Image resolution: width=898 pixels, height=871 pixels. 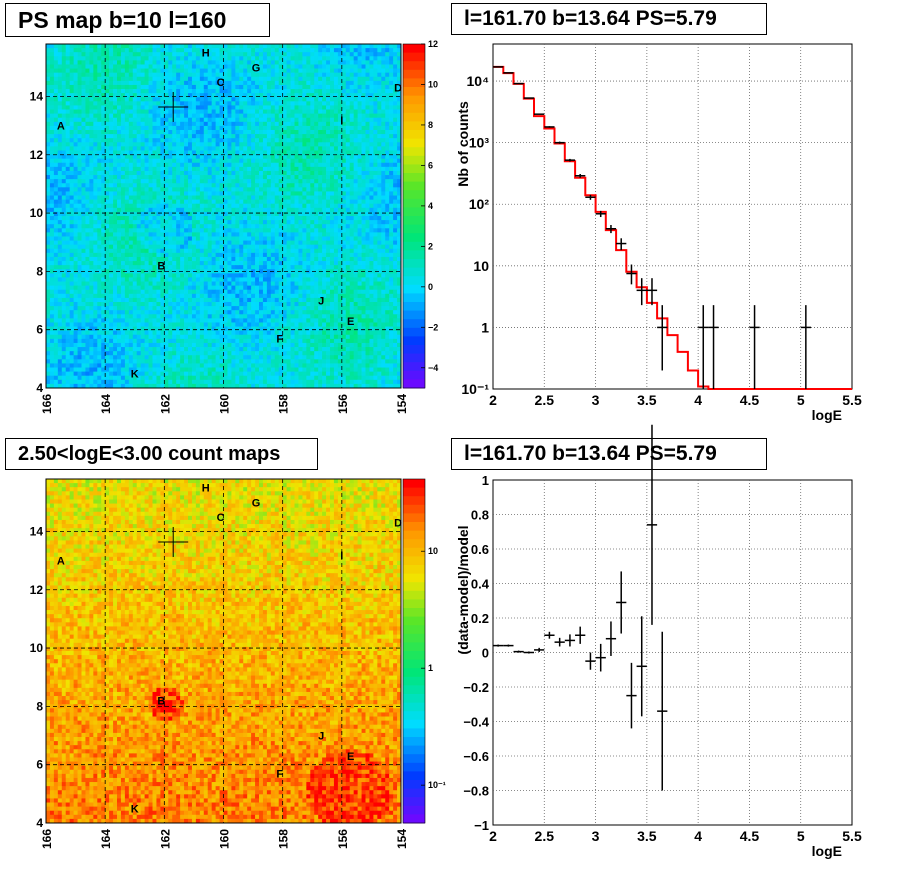 I want to click on y-tick-label: 0.2, so click(x=480, y=618).